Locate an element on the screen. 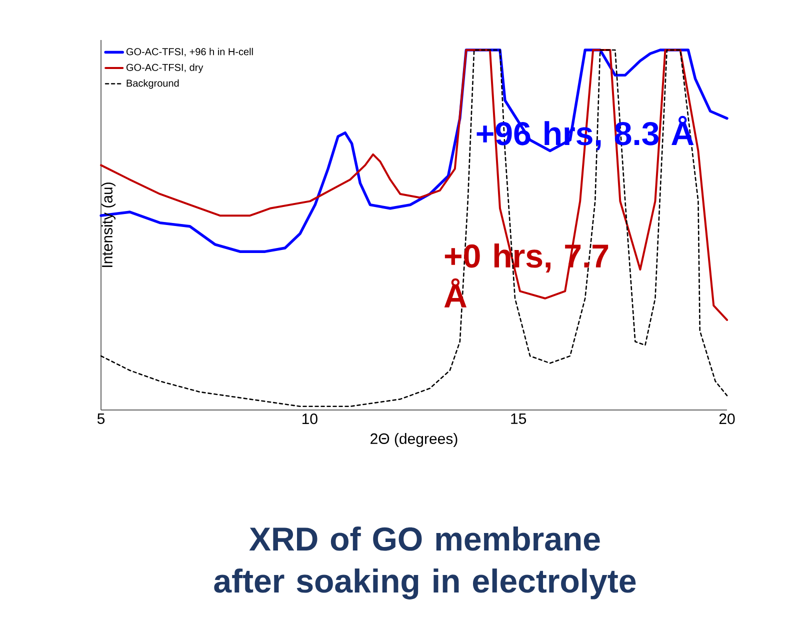 Image resolution: width=803 pixels, height=637 pixels. legend-label: GO-AC-TFSI, +96 h in H-cell is located at coordinates (189, 52).